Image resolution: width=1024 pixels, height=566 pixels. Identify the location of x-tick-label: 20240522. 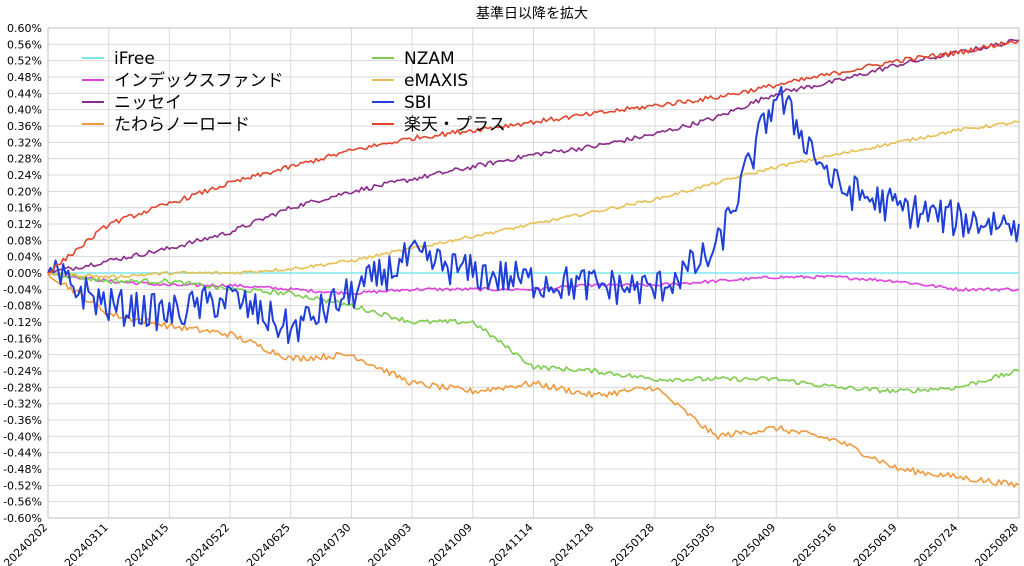
(207, 543).